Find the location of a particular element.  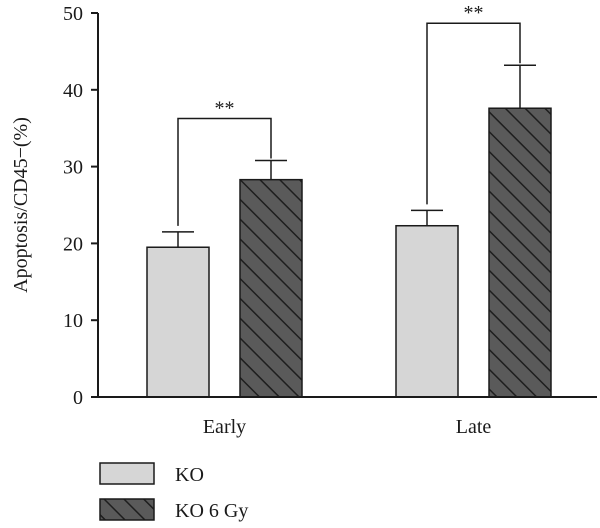

x-axis-labels: Early Late is located at coordinates (347, 427).